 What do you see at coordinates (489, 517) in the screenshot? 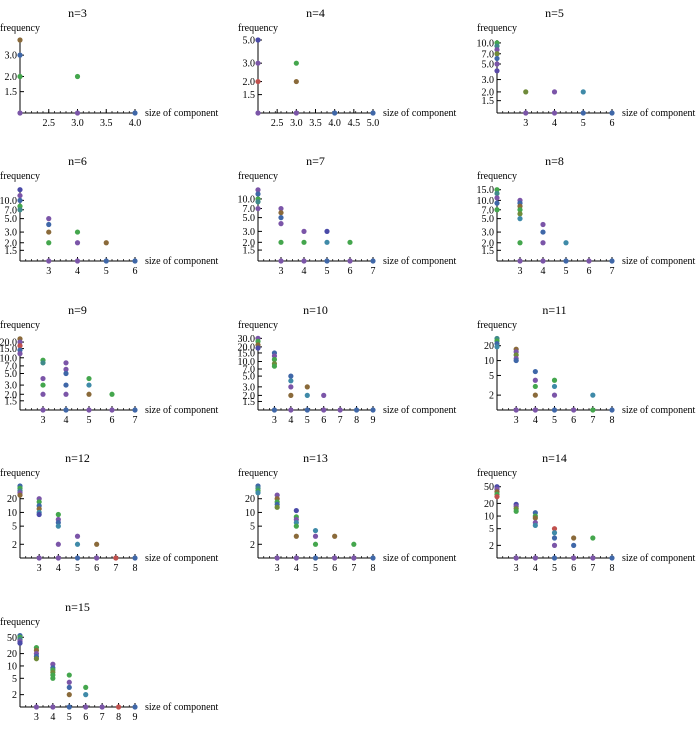
I see `y-tick-label: 10` at bounding box center [489, 517].